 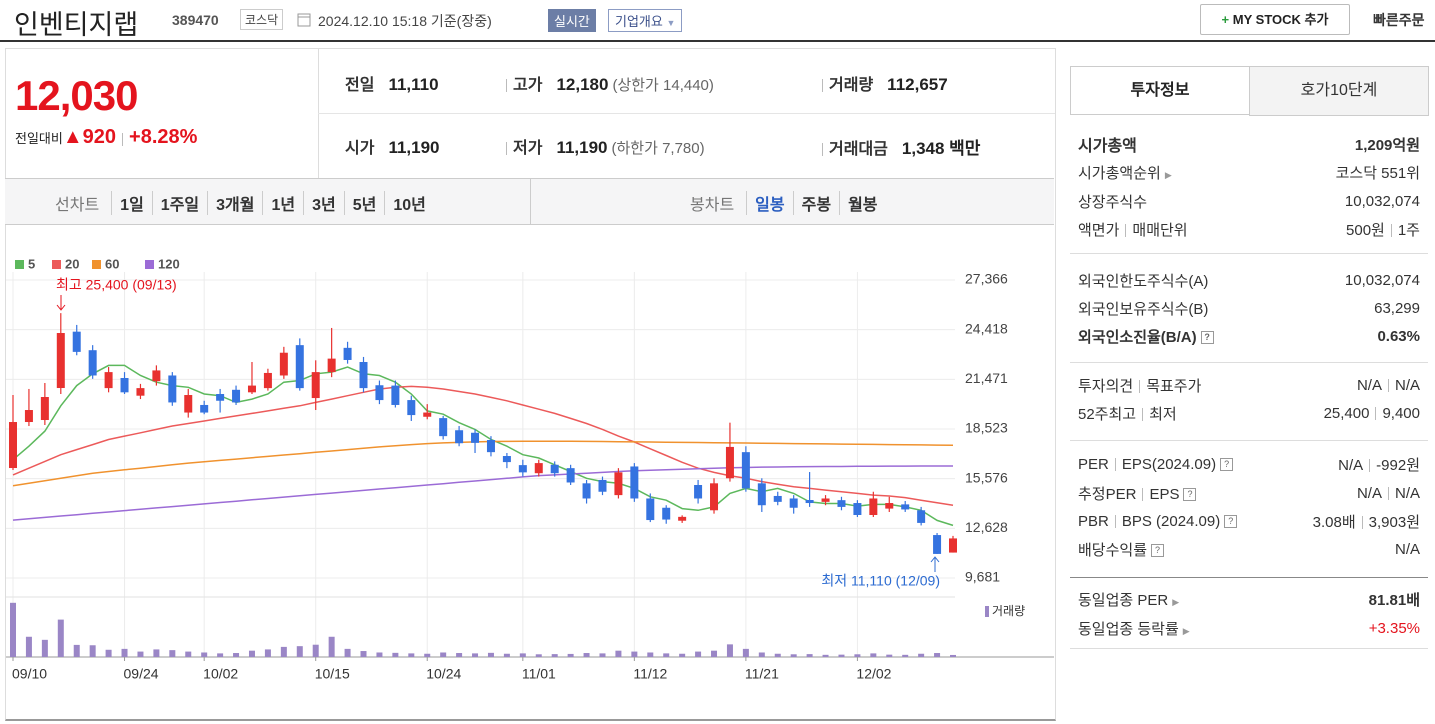 I want to click on info-row: 외국인소진율(B/A)? 0.63%, so click(x=1249, y=336).